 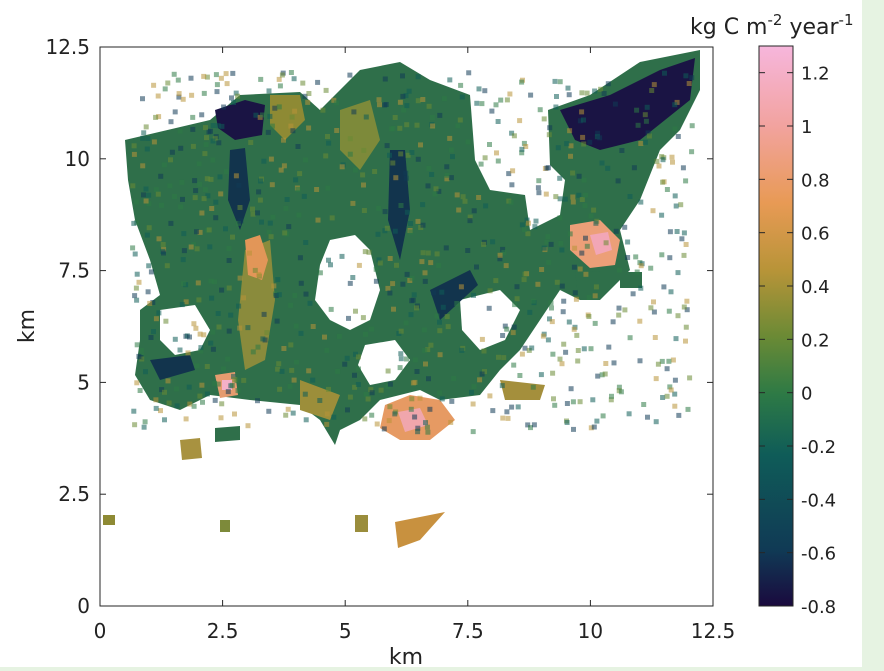 What do you see at coordinates (772, 25) in the screenshot?
I see `colorbar-label: kg C m-2 year-1` at bounding box center [772, 25].